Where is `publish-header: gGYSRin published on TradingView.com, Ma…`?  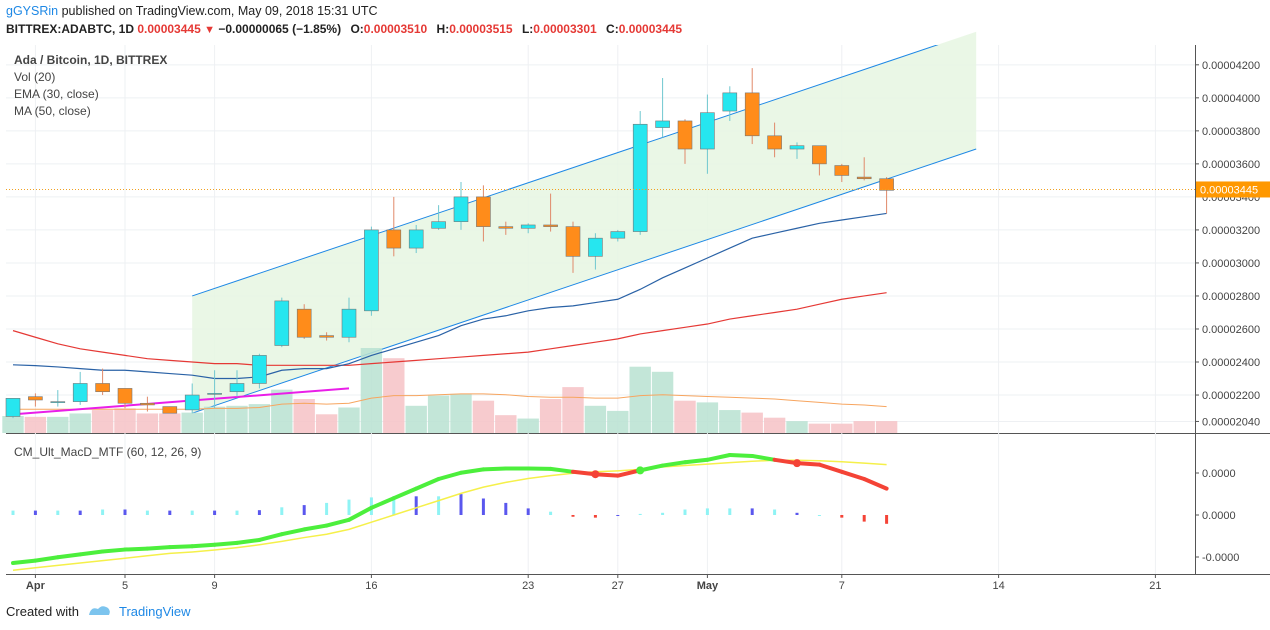
publish-header: gGYSRin published on TradingView.com, Ma… is located at coordinates (192, 11).